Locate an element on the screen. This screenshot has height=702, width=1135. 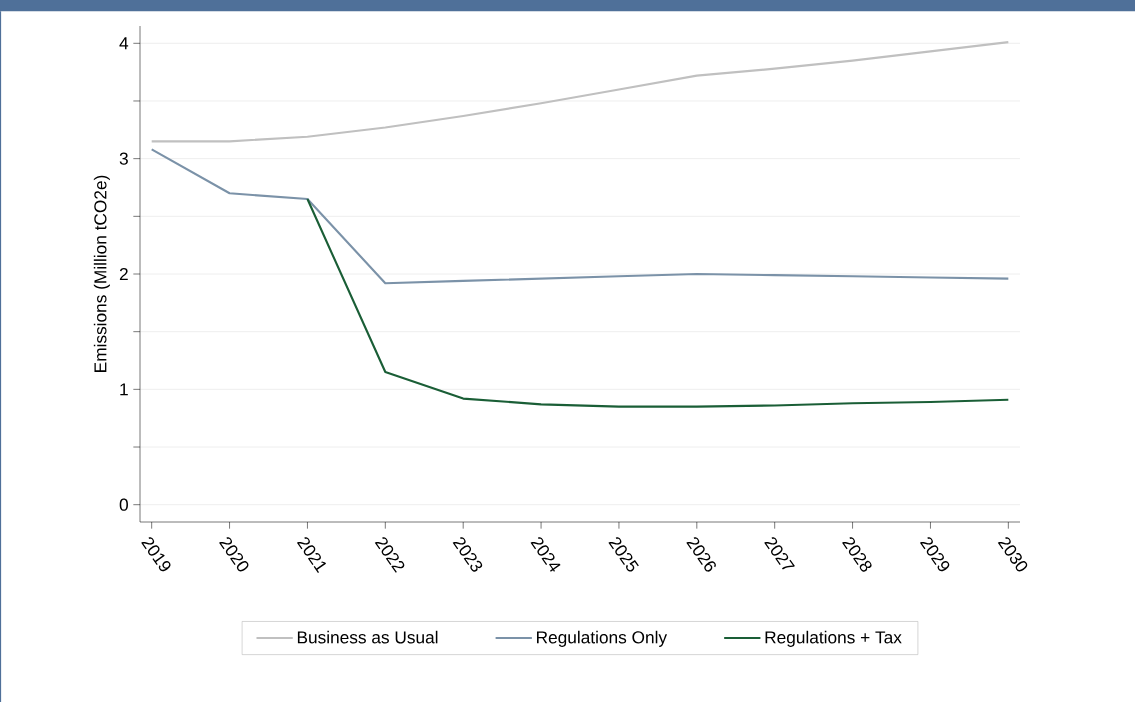
y-tick-label: 0 is located at coordinates (123, 504).